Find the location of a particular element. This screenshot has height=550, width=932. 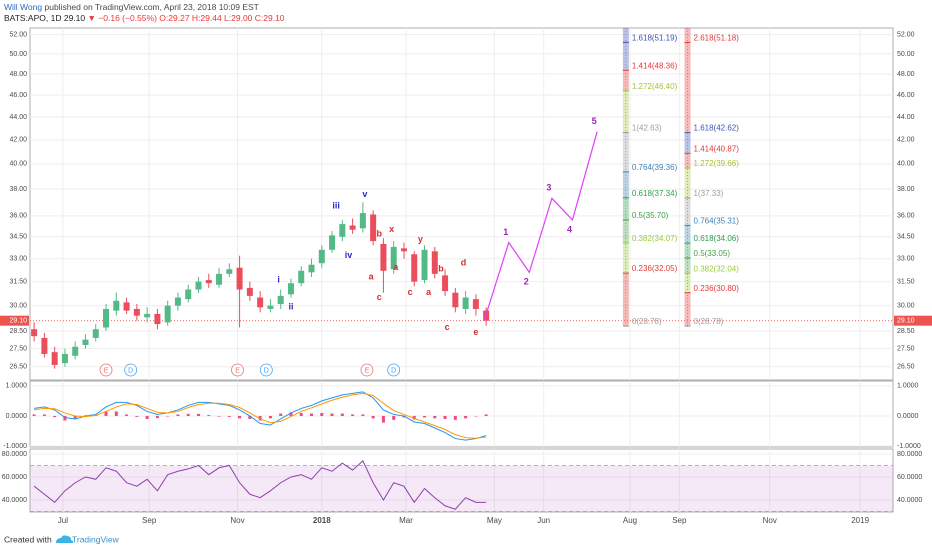

y-tick-label-left: 27.50 is located at coordinates (18, 348).